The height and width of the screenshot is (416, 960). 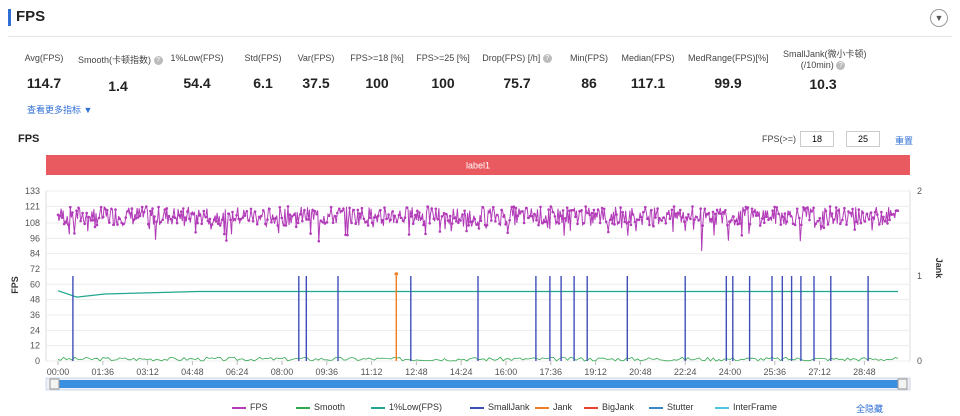 I want to click on y2-axis-label: Jank, so click(x=939, y=269).